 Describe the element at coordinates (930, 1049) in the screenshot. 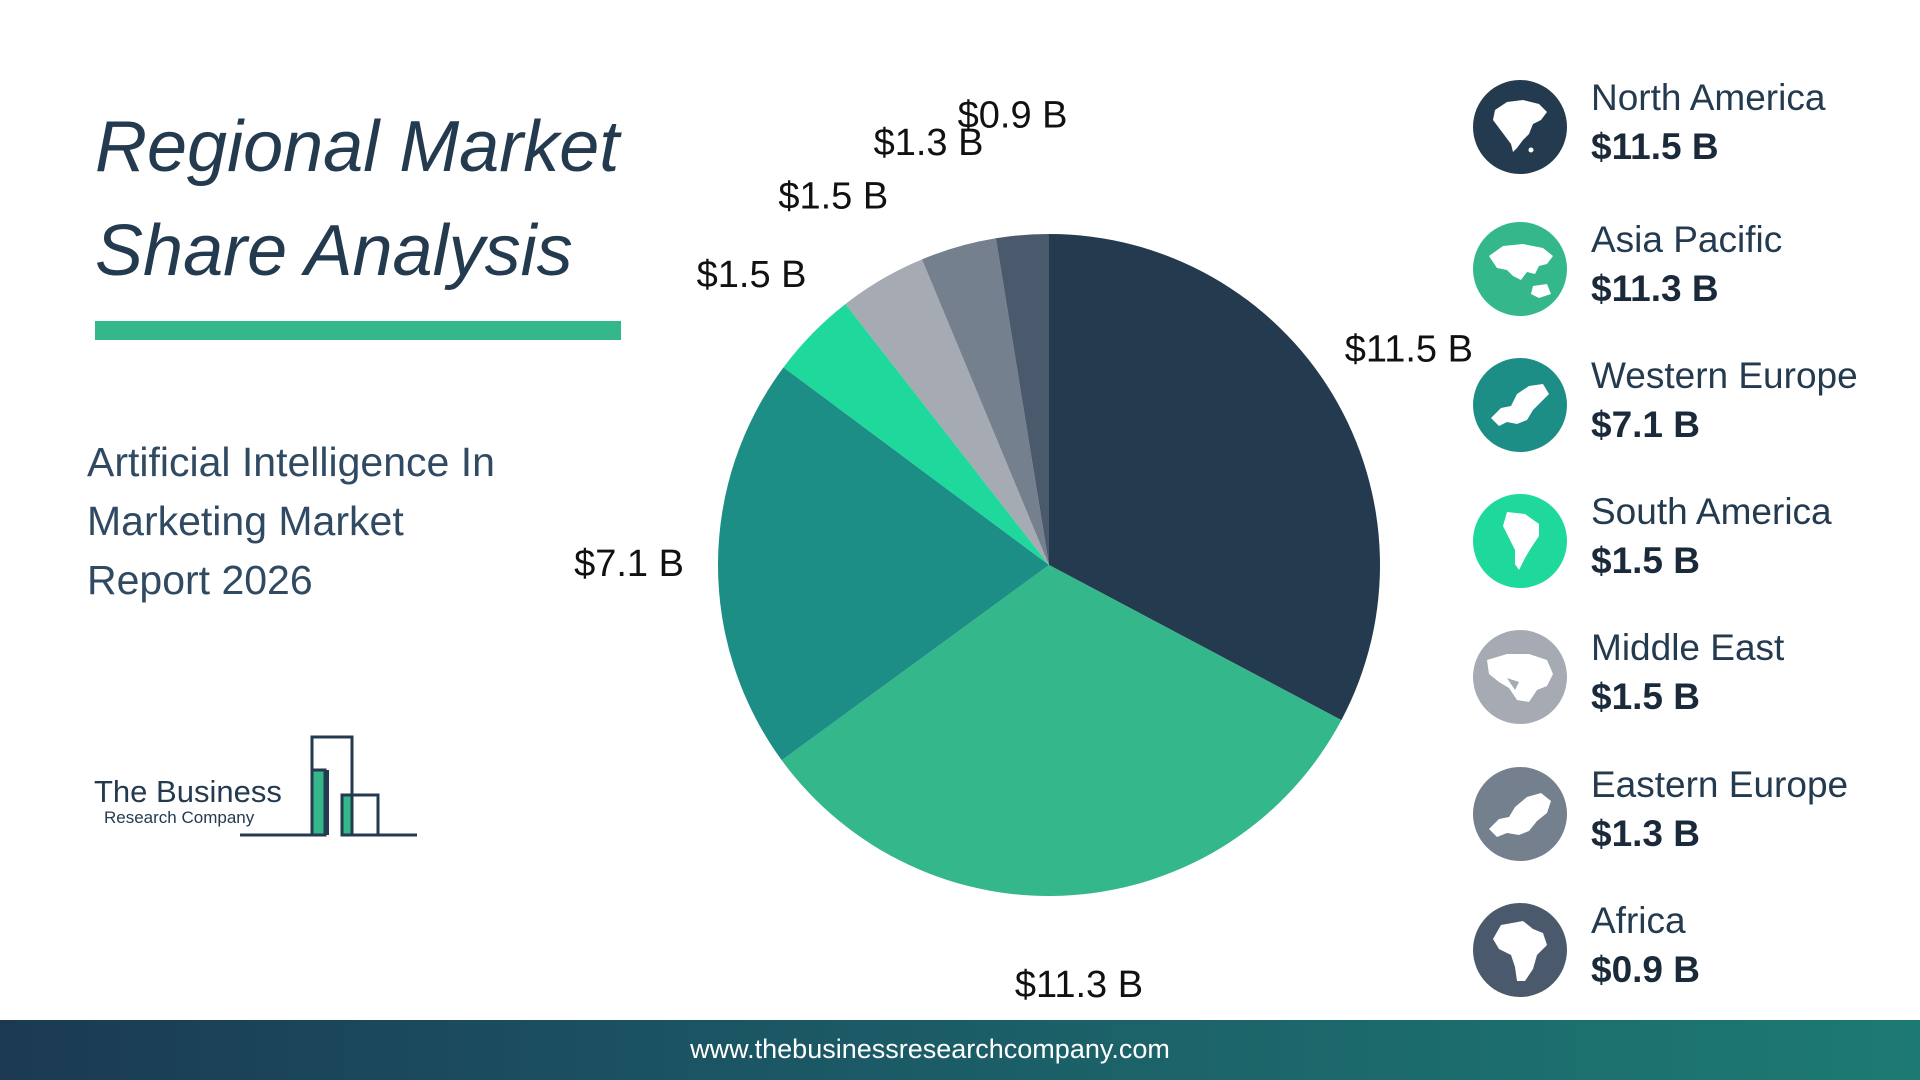

I see `footer-url: www.thebusinessresearchcompany.com` at that location.